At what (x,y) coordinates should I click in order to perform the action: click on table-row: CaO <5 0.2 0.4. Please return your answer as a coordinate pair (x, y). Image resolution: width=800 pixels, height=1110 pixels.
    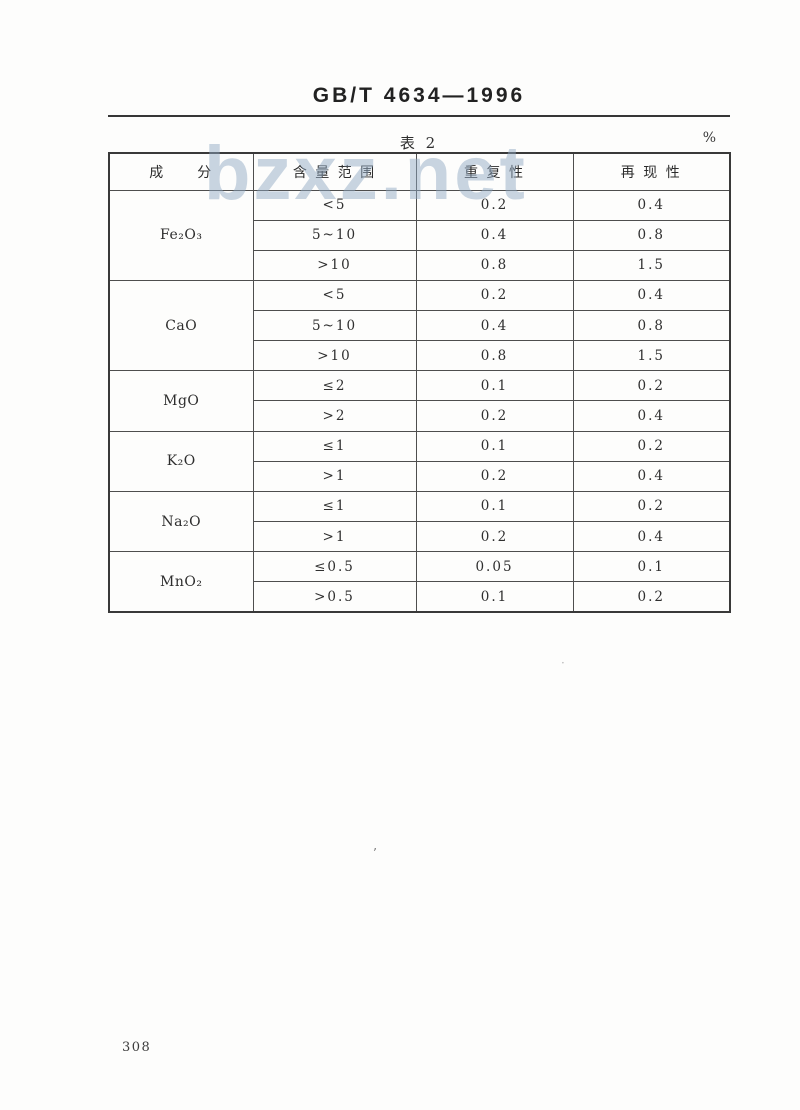
    Looking at the image, I should click on (419, 325).